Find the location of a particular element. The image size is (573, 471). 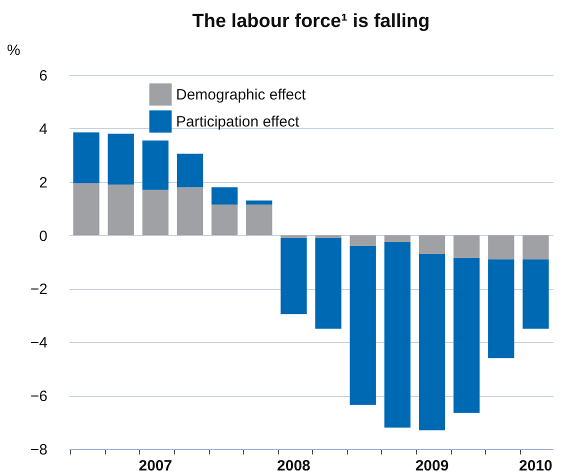

y-tick-label: 6 is located at coordinates (43, 76).